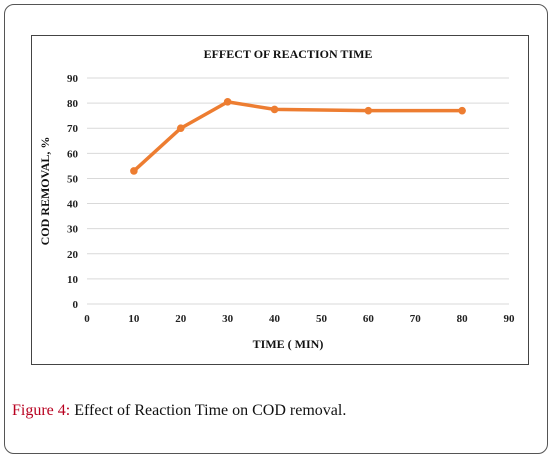 The image size is (556, 460). I want to click on y-tick-label: 0, so click(76, 305).